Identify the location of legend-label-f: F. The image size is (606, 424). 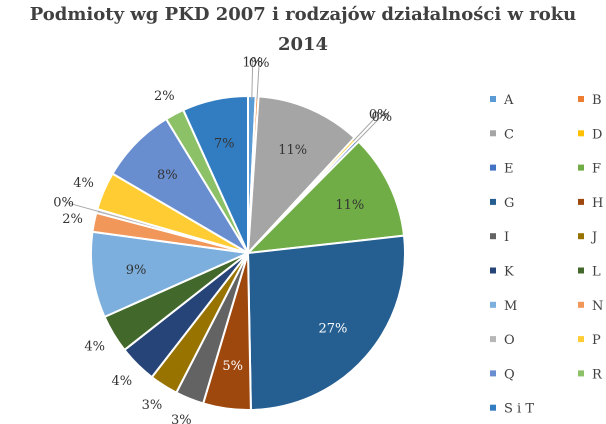
(596, 169).